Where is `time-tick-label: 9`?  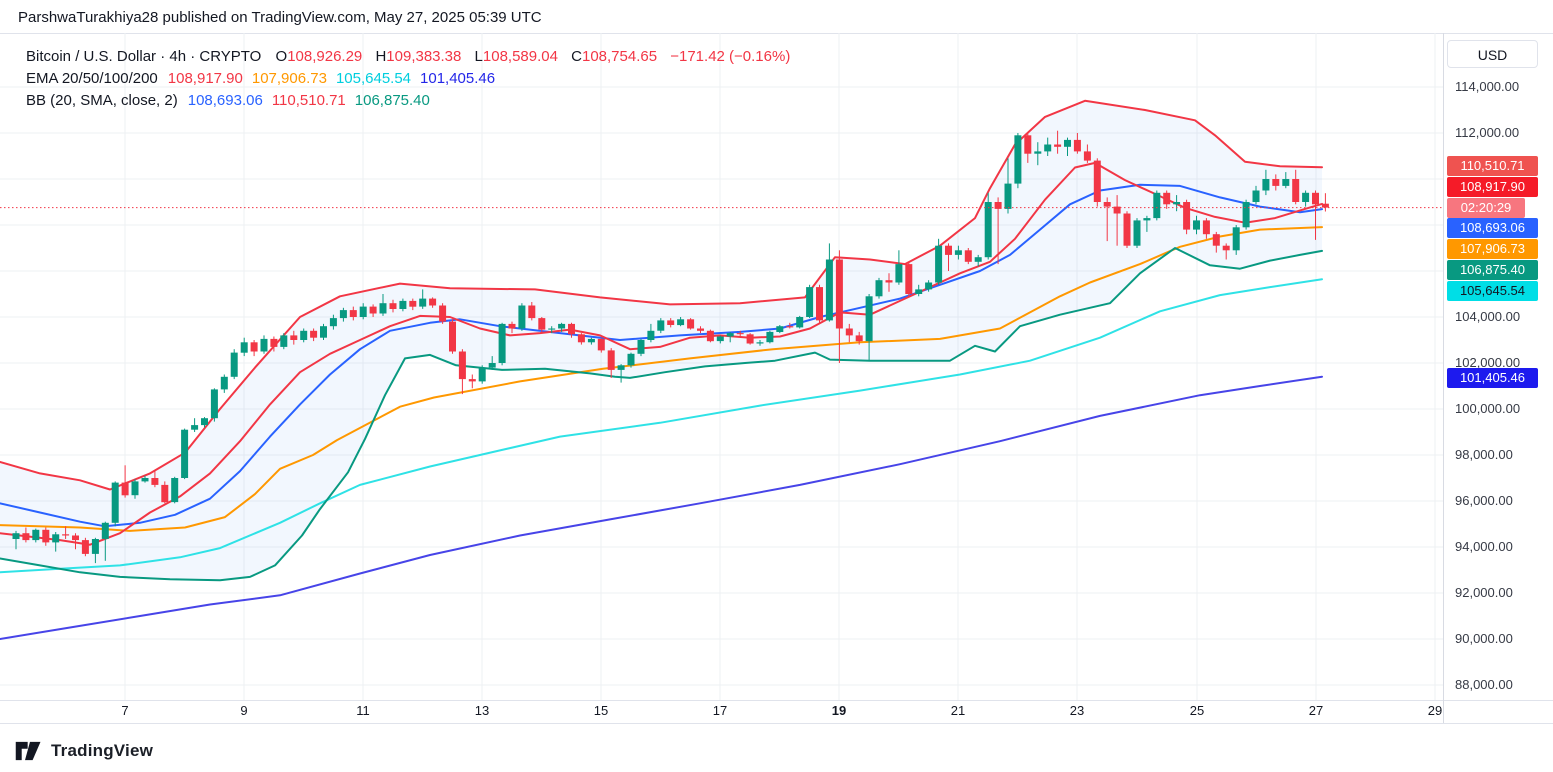 time-tick-label: 9 is located at coordinates (244, 710).